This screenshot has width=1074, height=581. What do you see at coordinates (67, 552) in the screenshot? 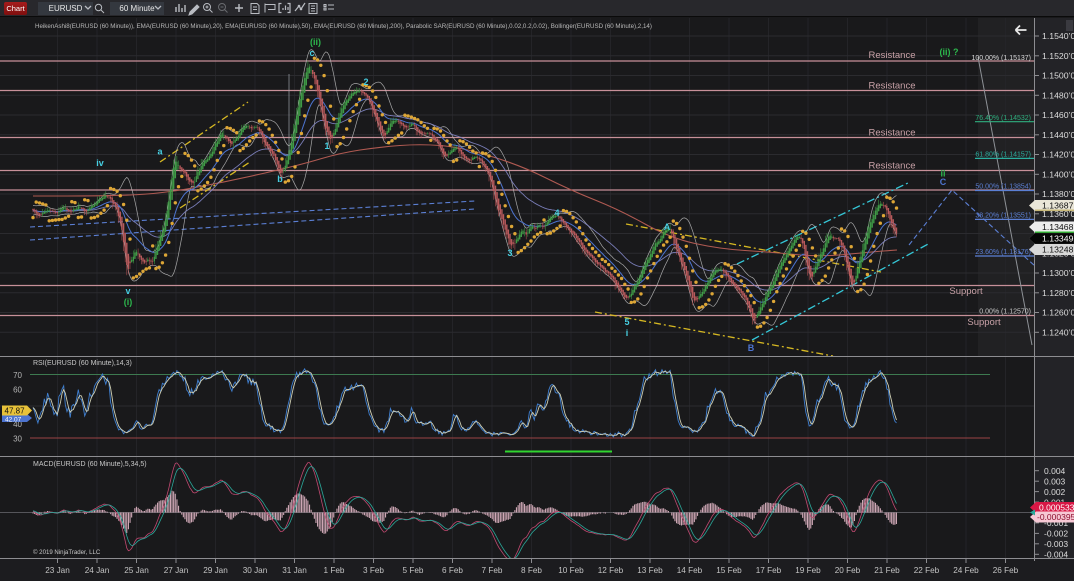
I see `svg-text: © 2019 NinjaTrader, LLC` at bounding box center [67, 552].